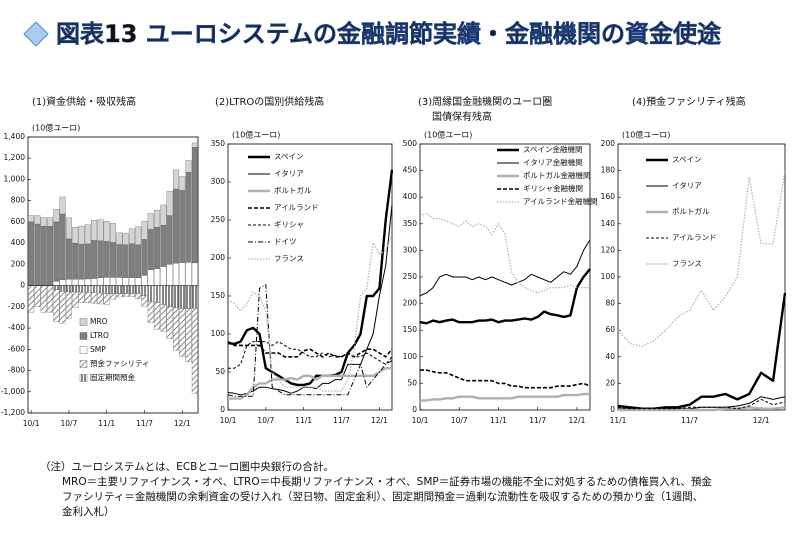 This screenshot has width=800, height=553. I want to click on legend-label: MRO, so click(99, 321).